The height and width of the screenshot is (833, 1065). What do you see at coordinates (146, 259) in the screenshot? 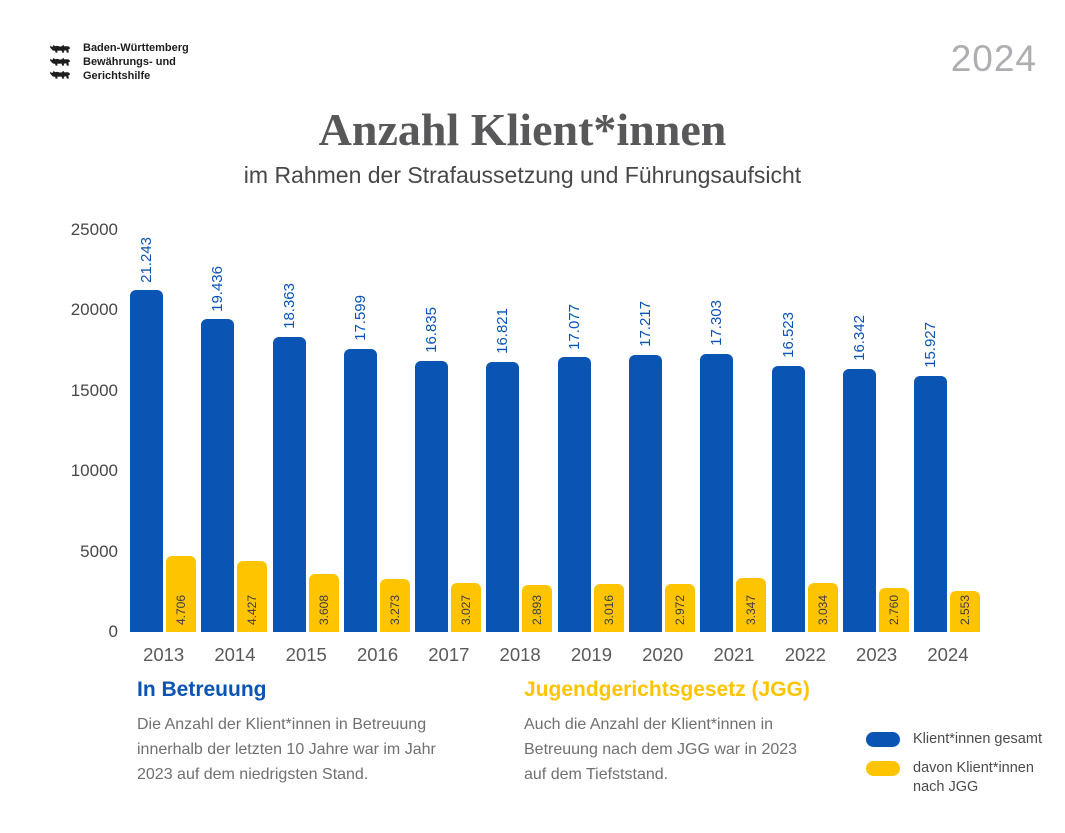
I see `bar-value-label-total: 21.243` at bounding box center [146, 259].